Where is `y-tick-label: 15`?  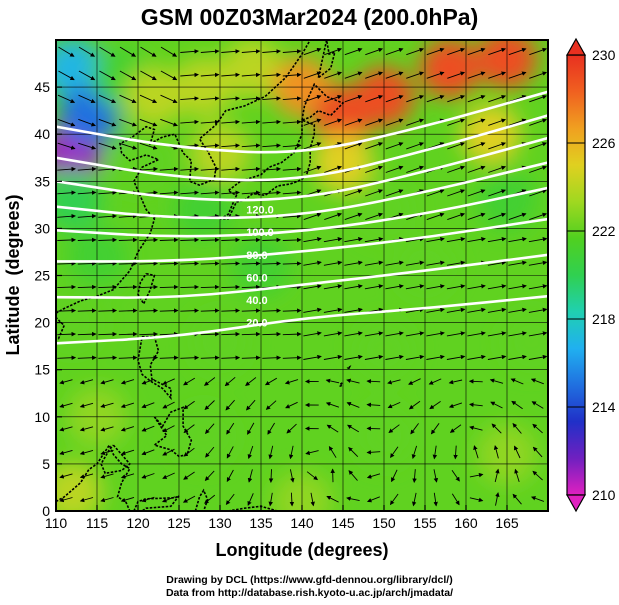
y-tick-label: 15 is located at coordinates (42, 370).